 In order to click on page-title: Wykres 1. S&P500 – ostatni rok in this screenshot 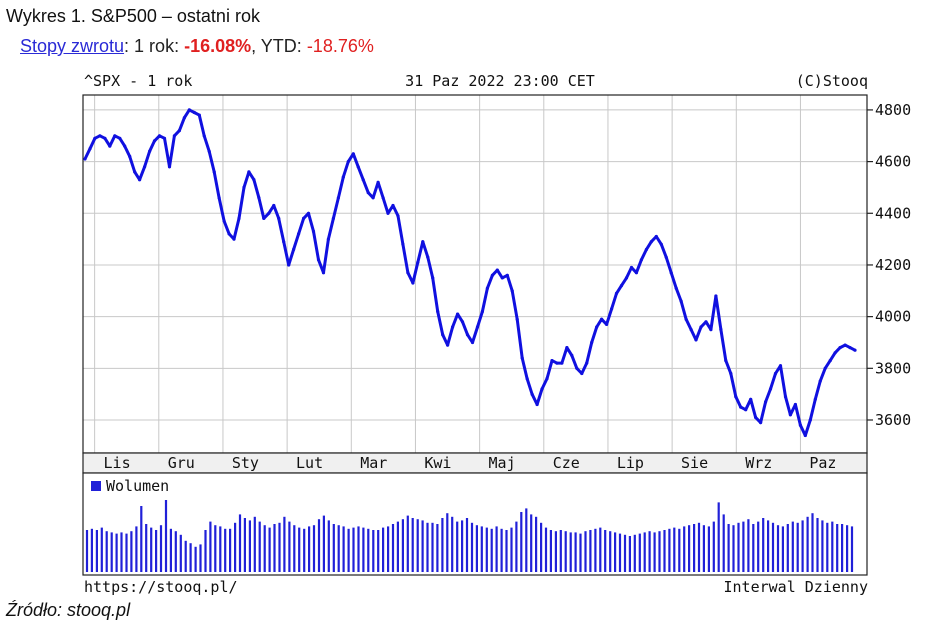, I will do `click(133, 16)`.